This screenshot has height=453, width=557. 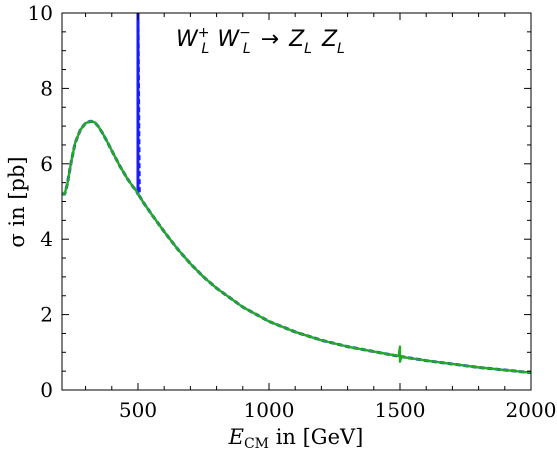 What do you see at coordinates (400, 410) in the screenshot?
I see `x-tick-label-1500: 1500` at bounding box center [400, 410].